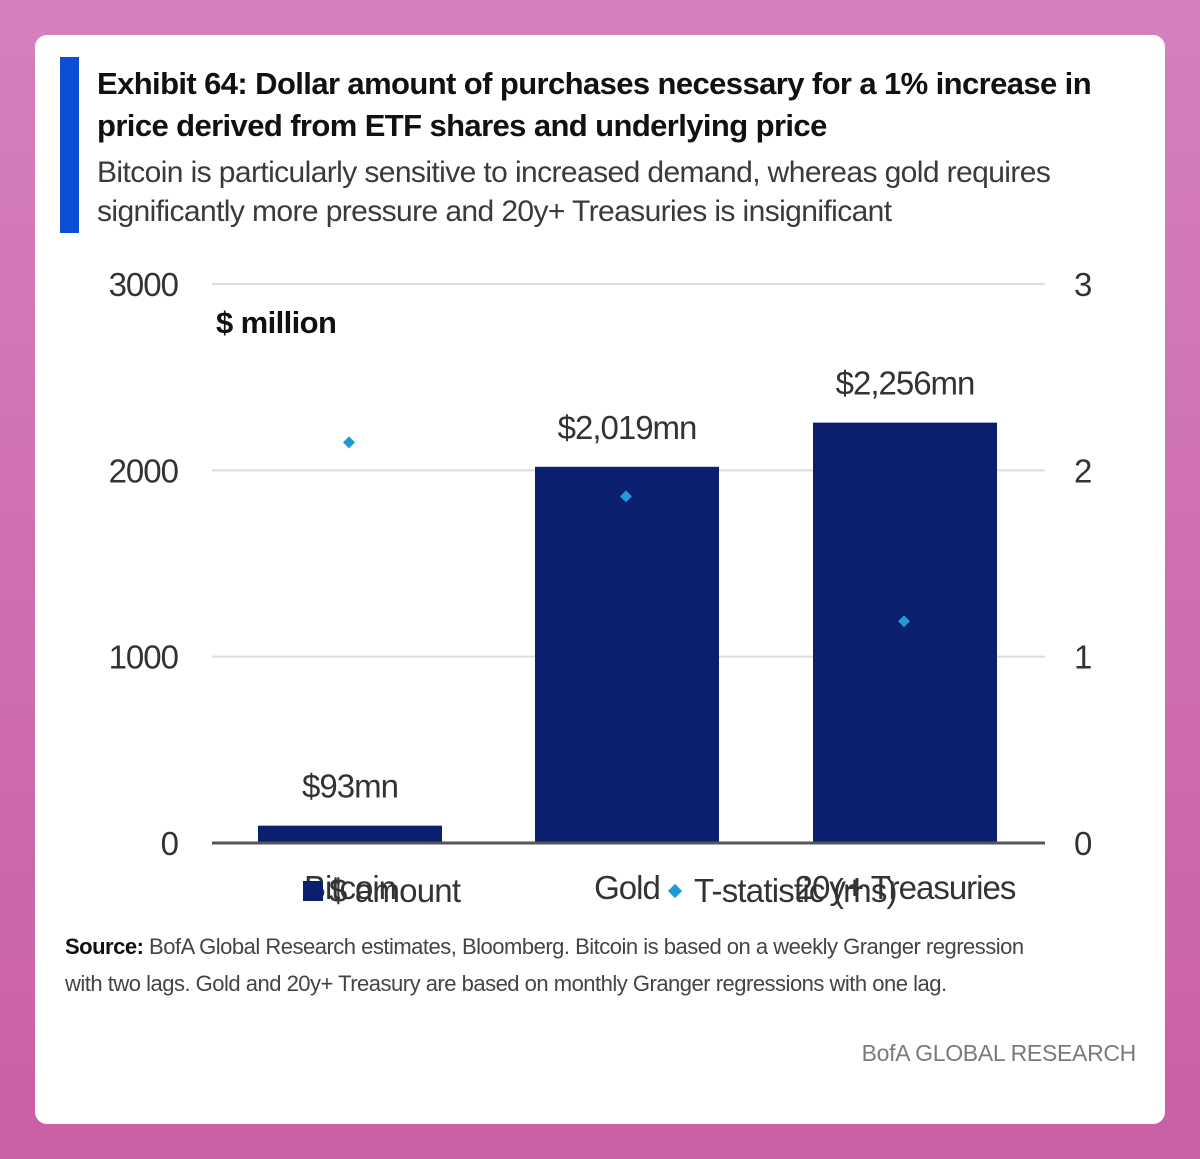 This screenshot has height=1159, width=1200. I want to click on legend-item-amount: $ amount, so click(382, 891).